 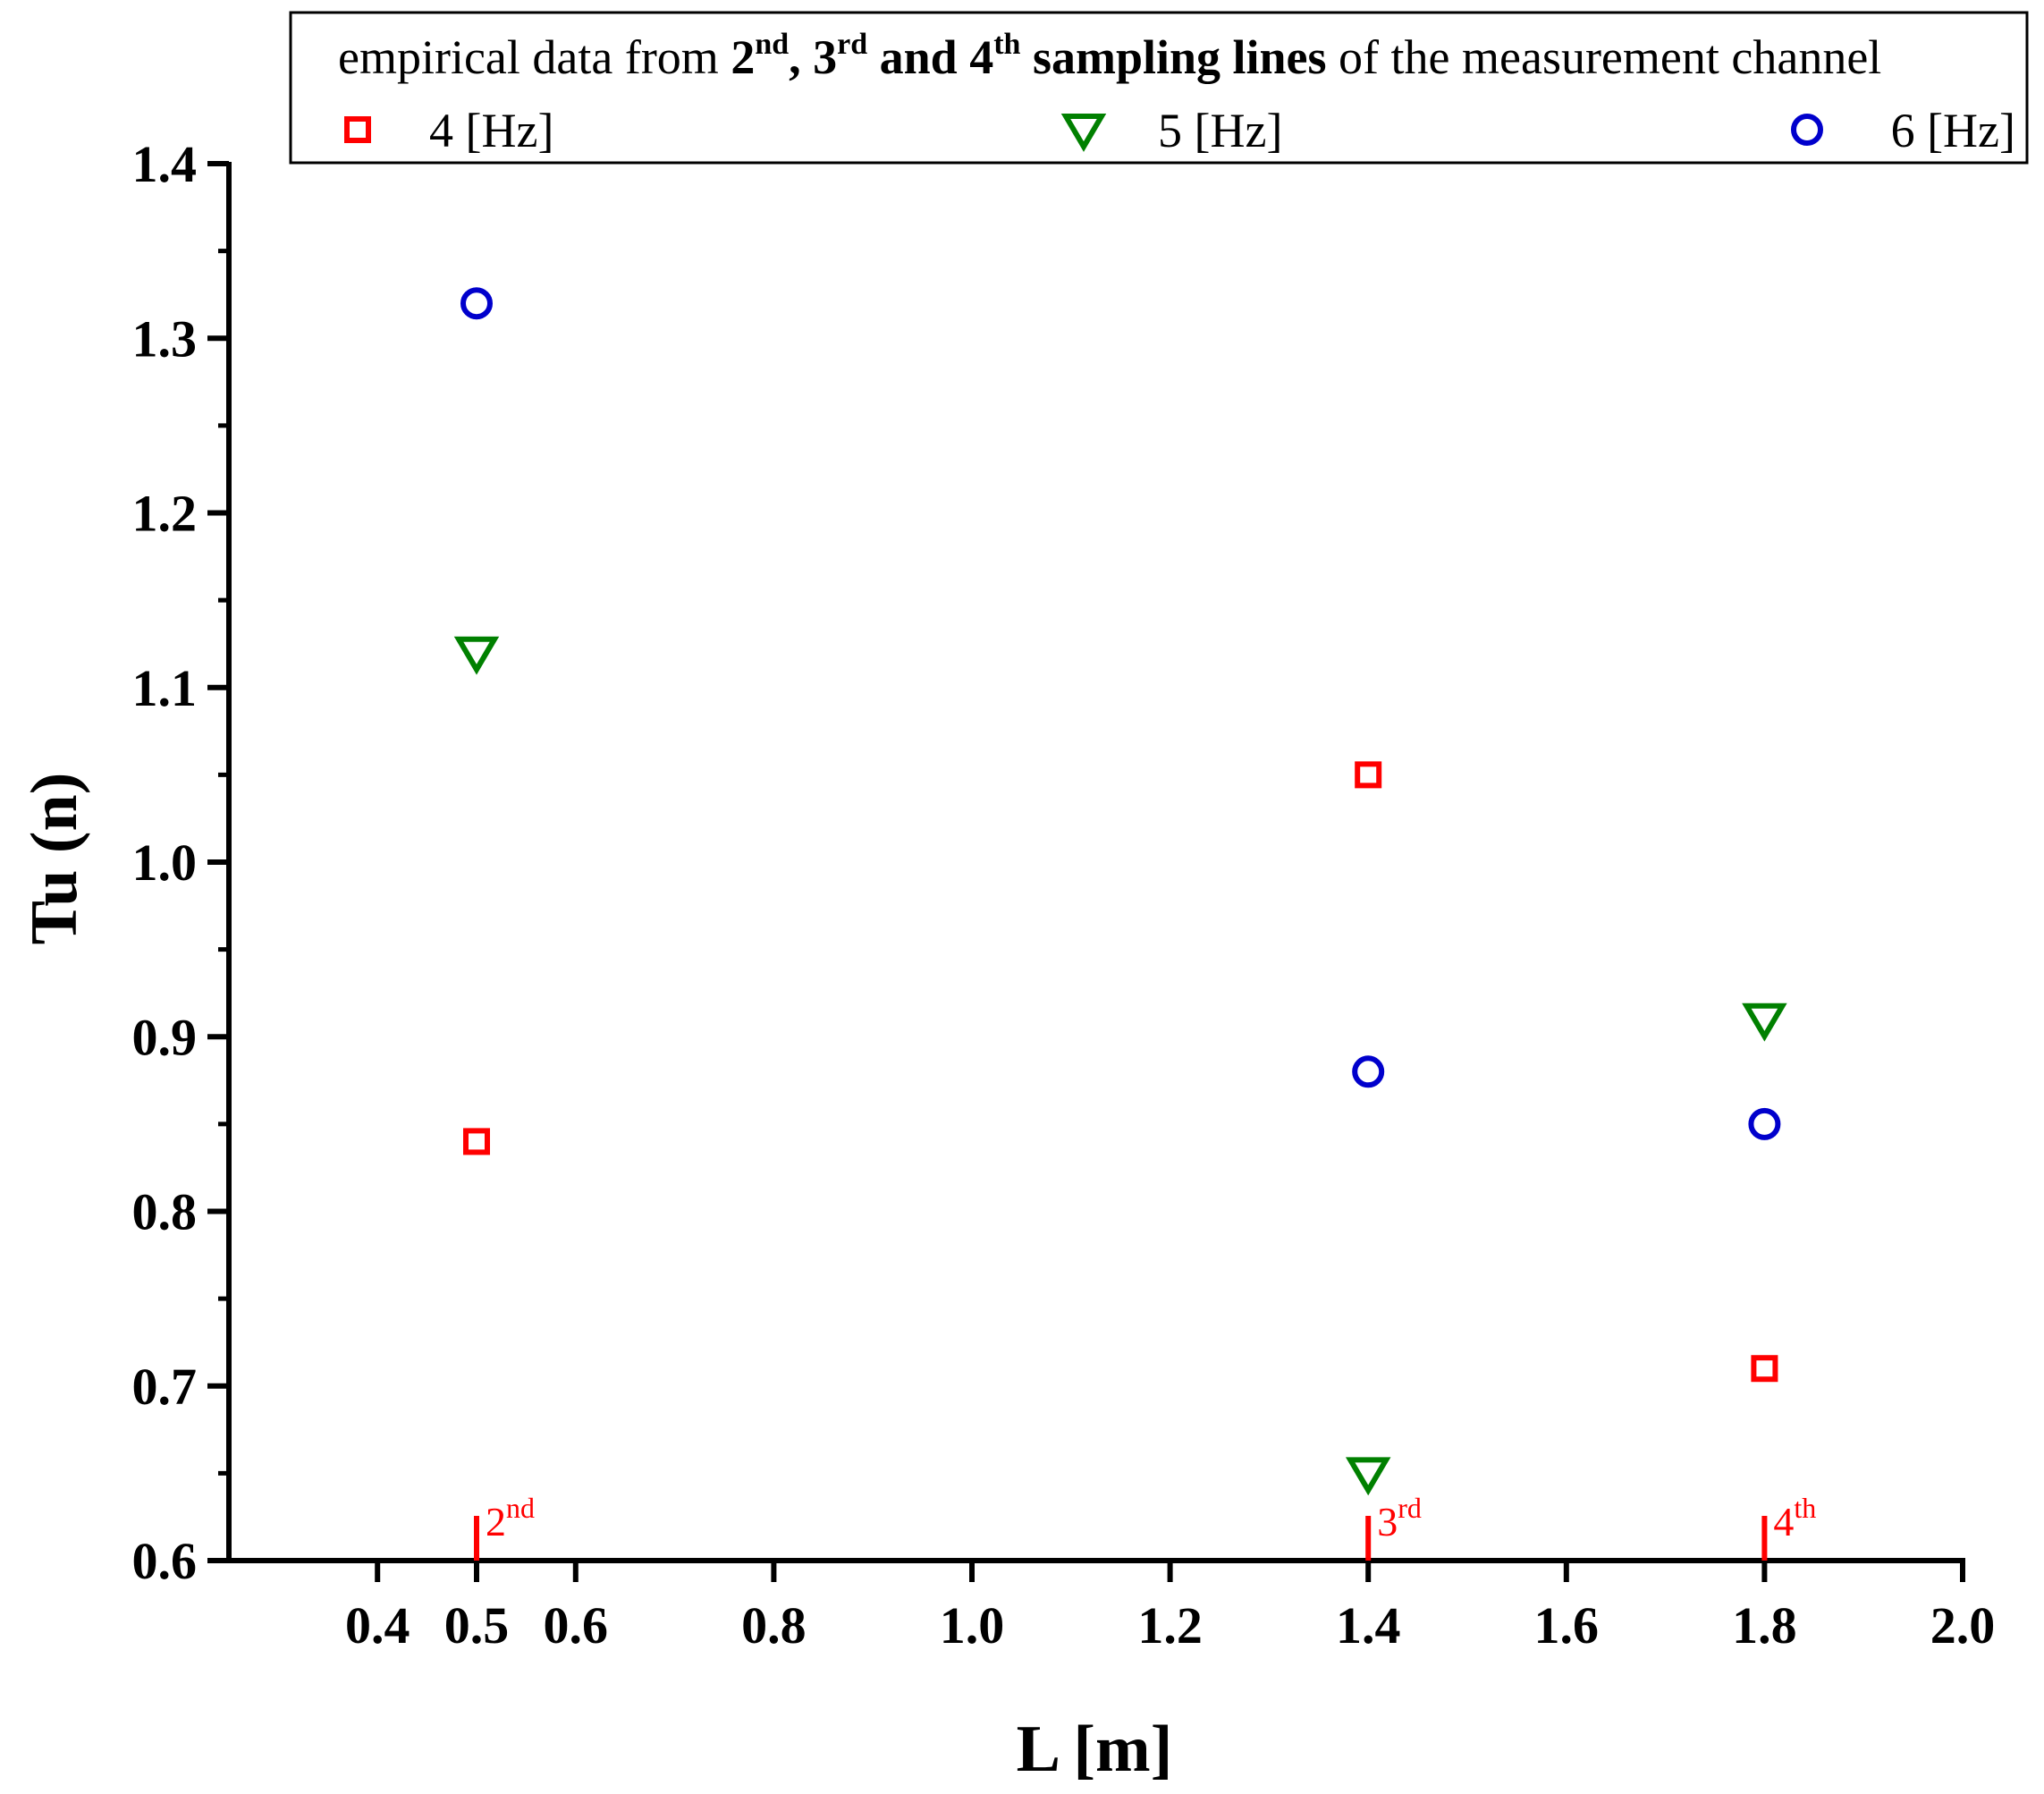 I want to click on sampling-line-markers: 2nd 3rd 4th, so click(x=1145, y=1526).